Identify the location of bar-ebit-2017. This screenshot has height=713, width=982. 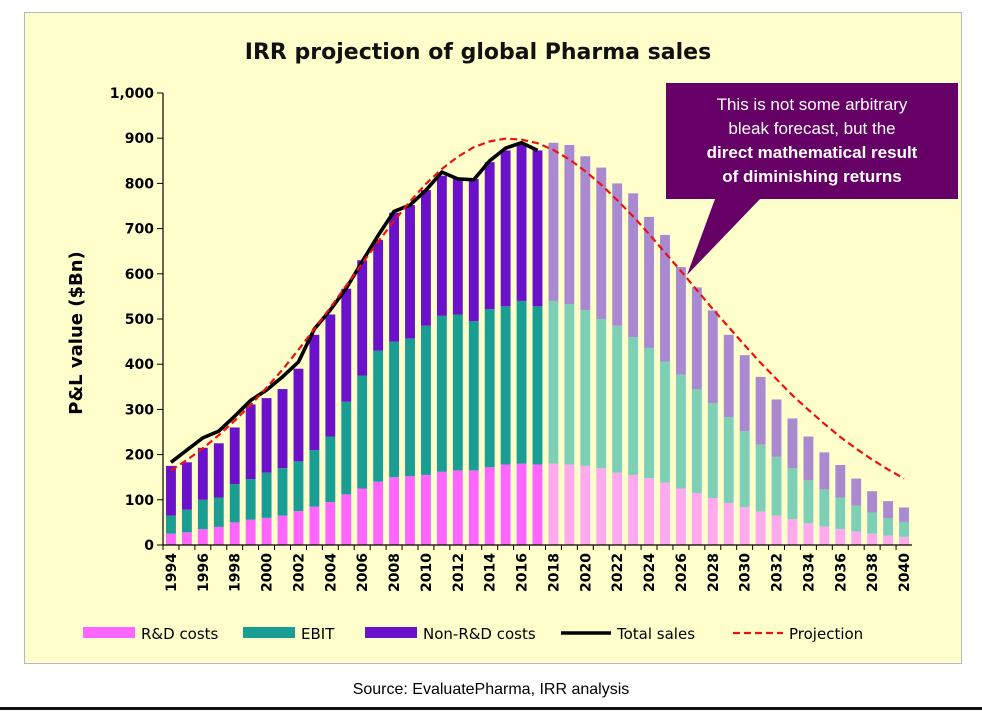
(537, 385).